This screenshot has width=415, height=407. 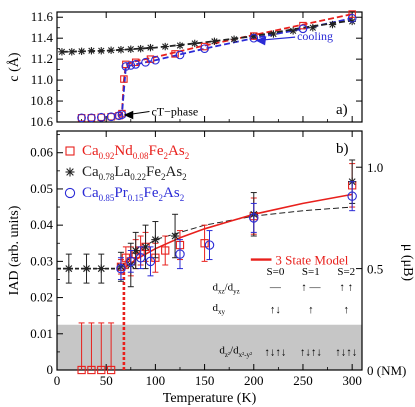 I want to click on panel-b-ytick-label: 0.02, so click(x=41, y=297).